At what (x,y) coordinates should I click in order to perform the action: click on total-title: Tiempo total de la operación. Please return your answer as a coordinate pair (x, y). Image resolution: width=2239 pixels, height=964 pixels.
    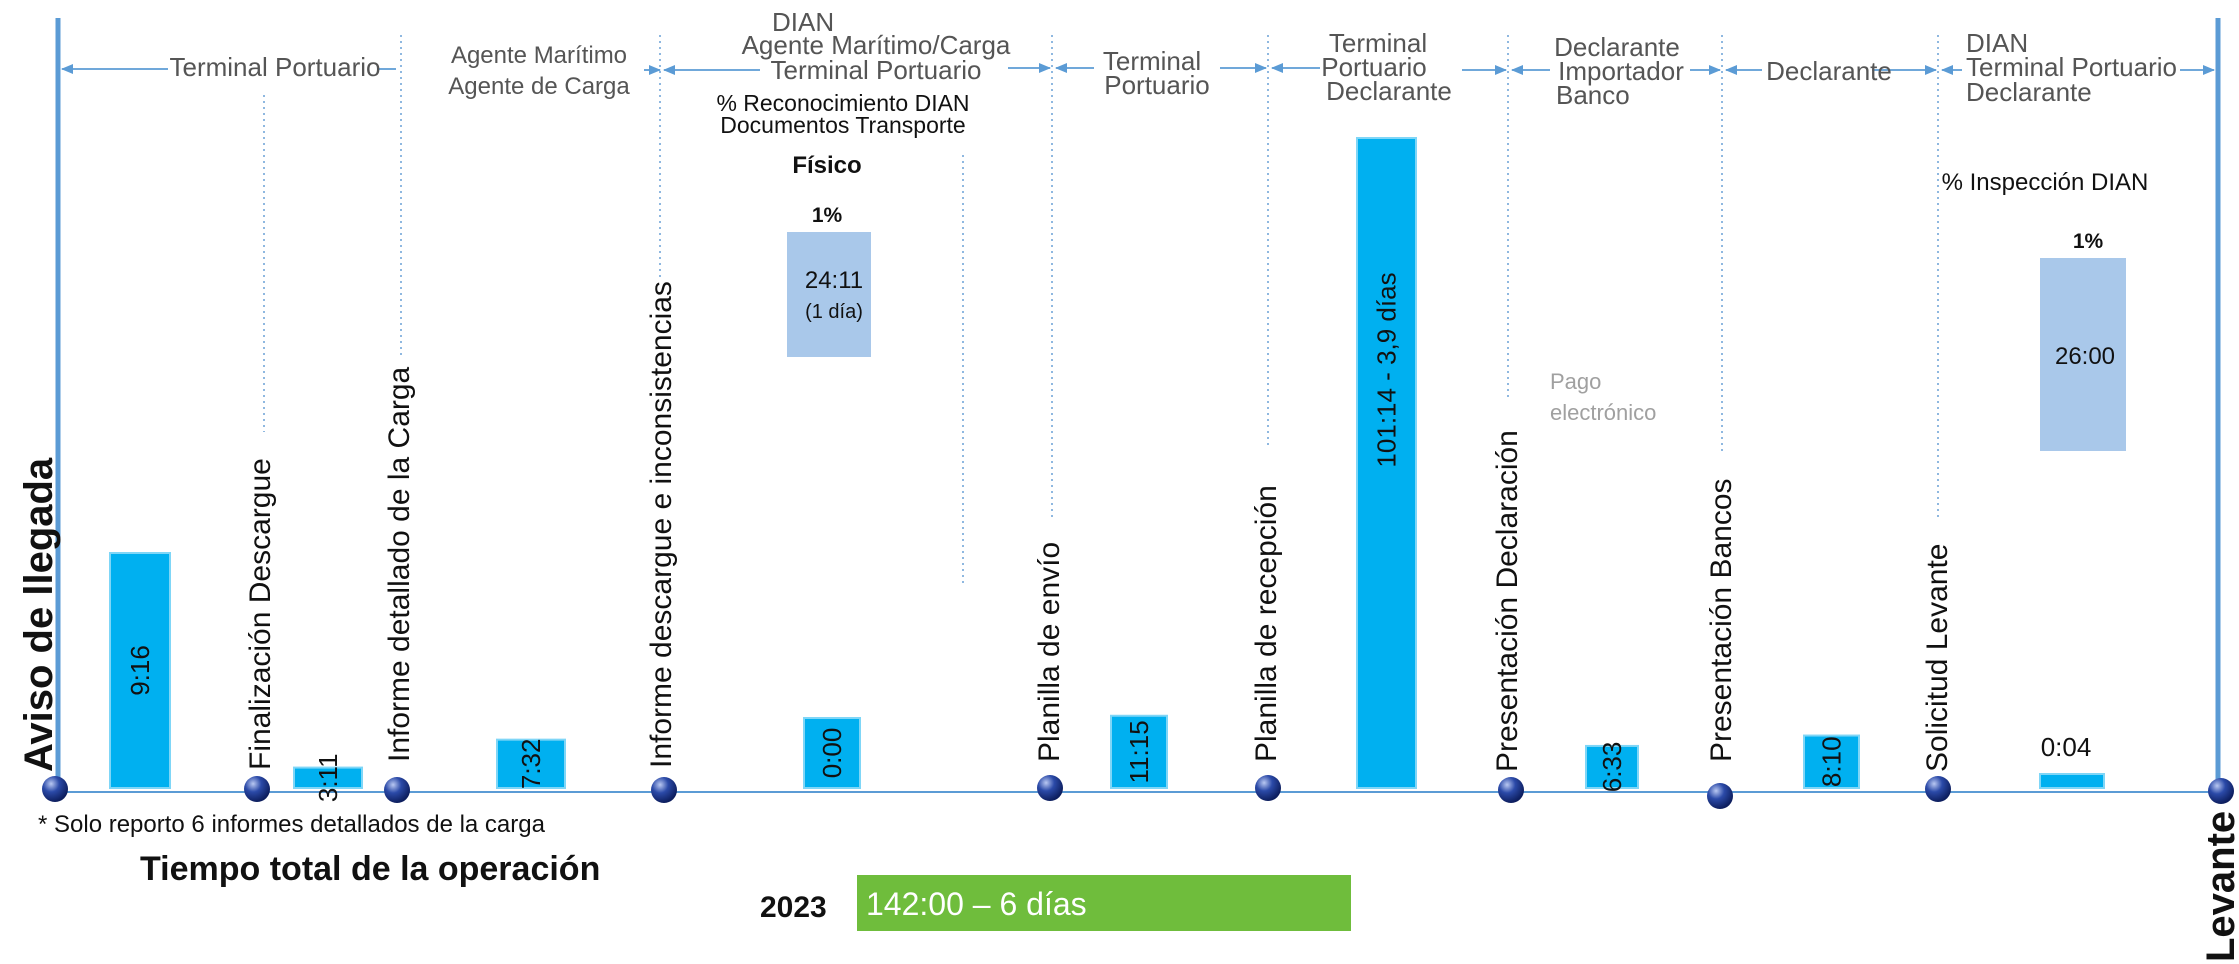
    Looking at the image, I should click on (370, 869).